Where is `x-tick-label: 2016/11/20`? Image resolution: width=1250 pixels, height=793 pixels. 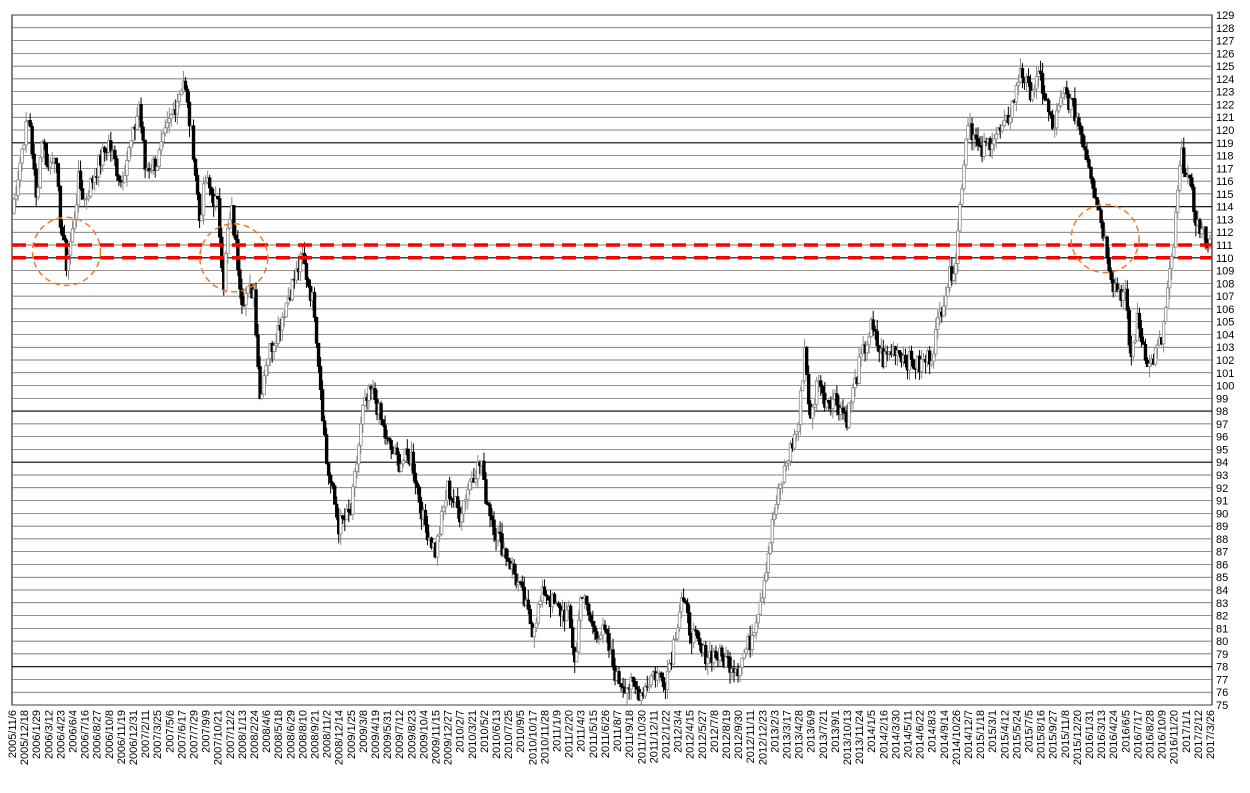
x-tick-label: 2016/11/20 is located at coordinates (1175, 737).